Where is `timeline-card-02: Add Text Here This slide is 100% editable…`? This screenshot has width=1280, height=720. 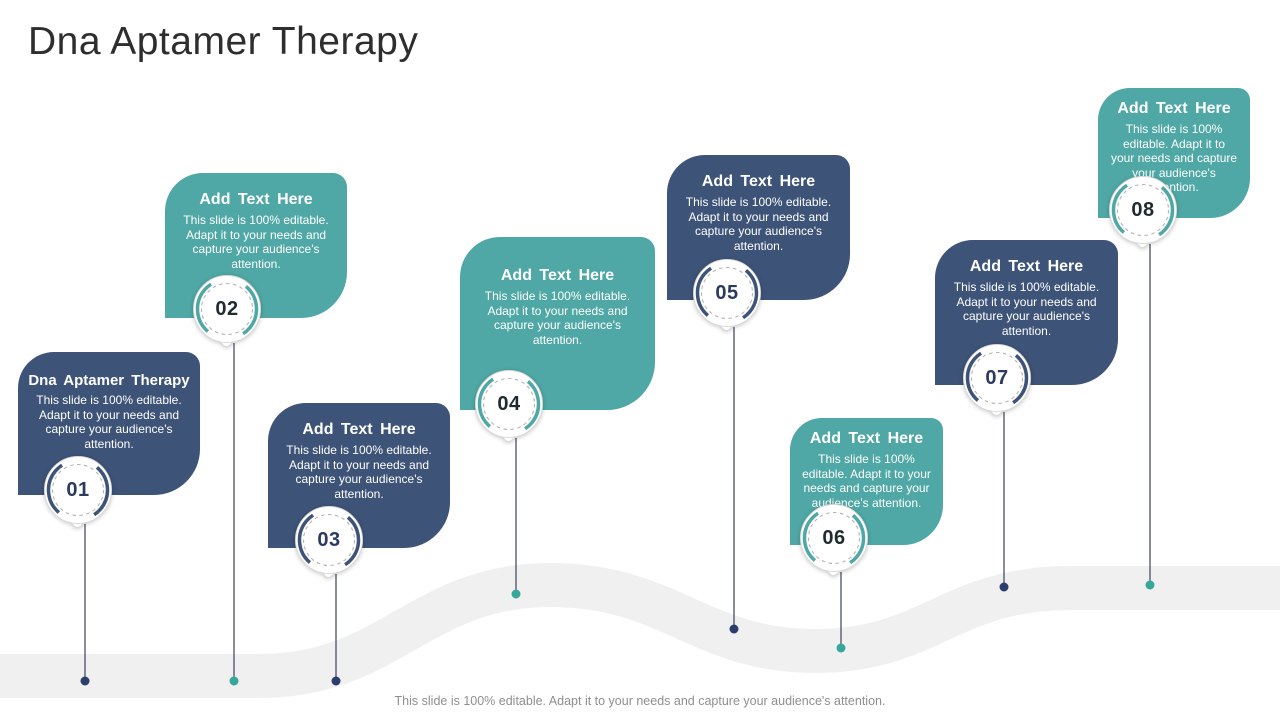 timeline-card-02: Add Text Here This slide is 100% editable… is located at coordinates (256, 245).